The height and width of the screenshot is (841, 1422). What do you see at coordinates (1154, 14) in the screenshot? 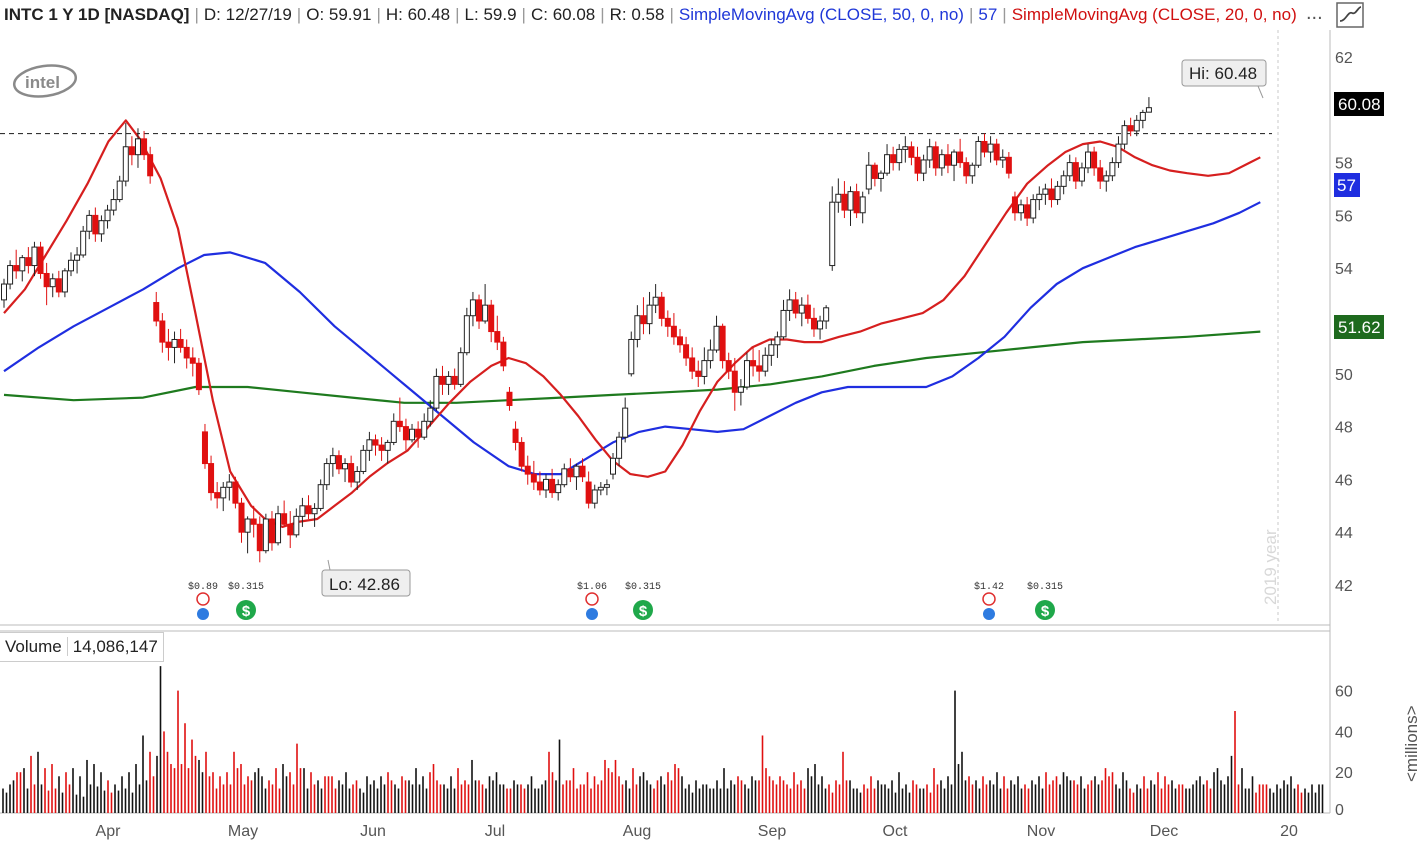
I see `sma20-study-label: SimpleMovingAvg (CLOSE, 20, 0, no)` at bounding box center [1154, 14].